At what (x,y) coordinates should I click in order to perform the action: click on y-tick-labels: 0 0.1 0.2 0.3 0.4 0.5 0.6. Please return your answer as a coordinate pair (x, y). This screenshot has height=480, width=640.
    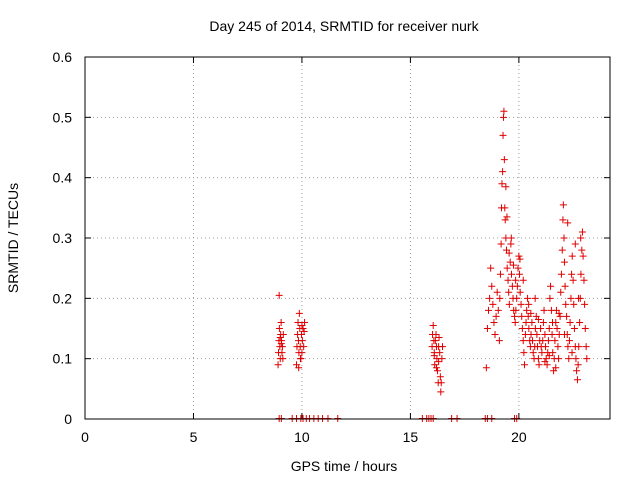
    Looking at the image, I should click on (63, 238).